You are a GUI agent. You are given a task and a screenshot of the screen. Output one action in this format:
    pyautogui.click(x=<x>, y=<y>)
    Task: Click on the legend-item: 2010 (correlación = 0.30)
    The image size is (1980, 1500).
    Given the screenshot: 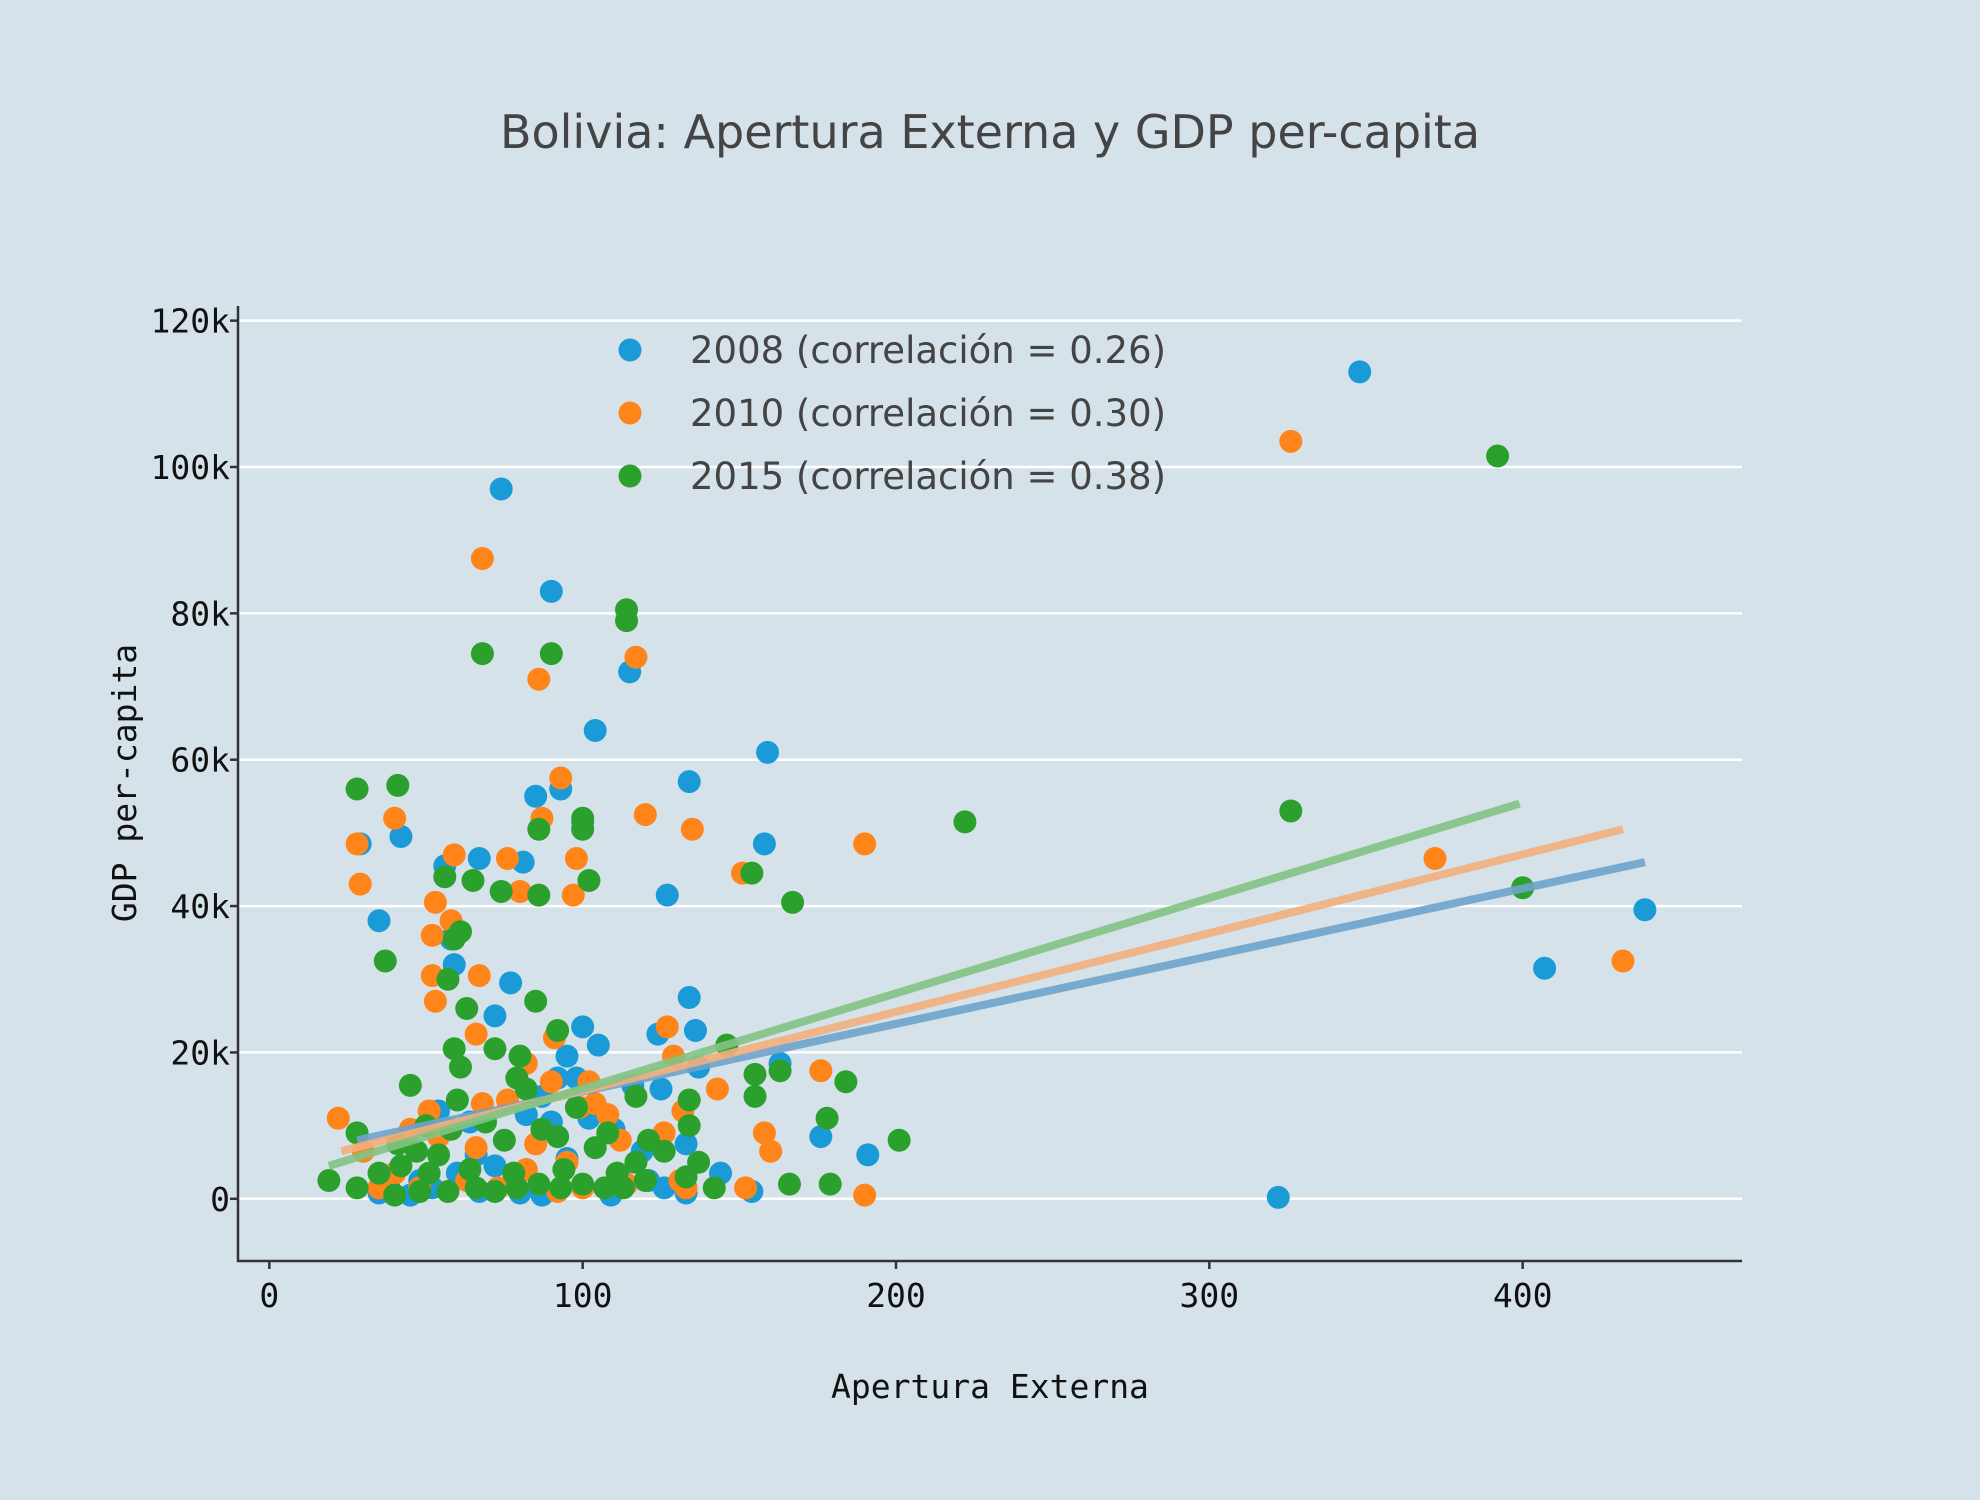 What is the action you would take?
    pyautogui.click(x=892, y=413)
    